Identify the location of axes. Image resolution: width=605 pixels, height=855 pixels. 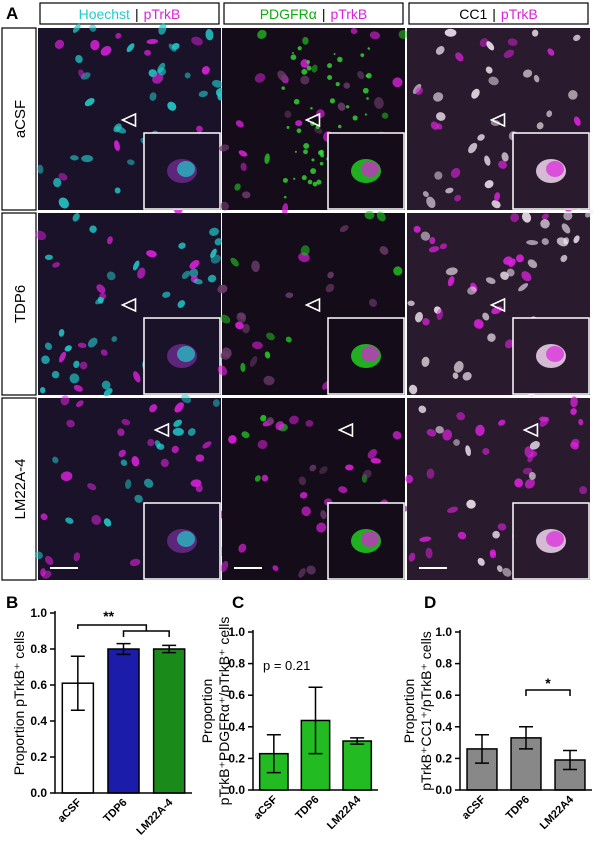
(123, 702).